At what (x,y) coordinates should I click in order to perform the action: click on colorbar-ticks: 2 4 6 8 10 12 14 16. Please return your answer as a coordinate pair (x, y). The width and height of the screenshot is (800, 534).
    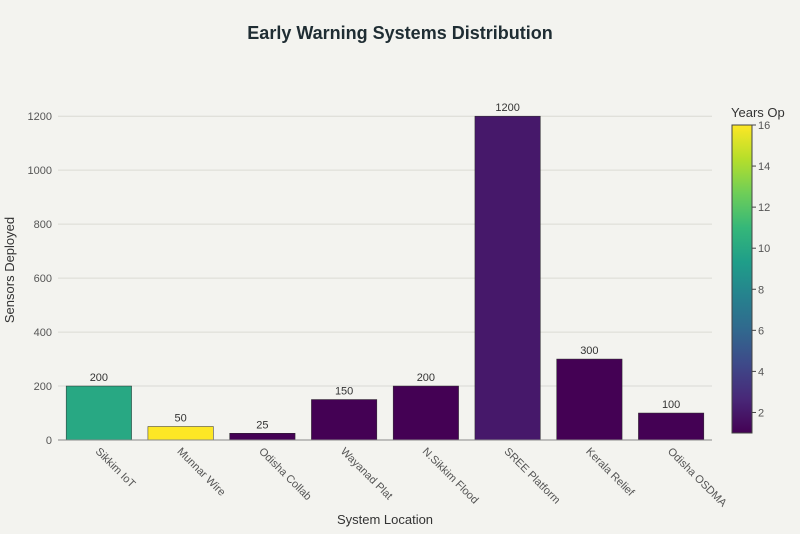
    Looking at the image, I should click on (761, 269).